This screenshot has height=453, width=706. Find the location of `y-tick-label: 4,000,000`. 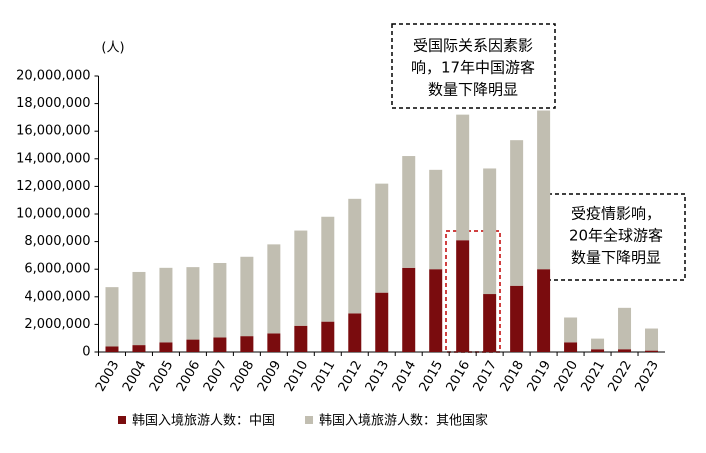

y-tick-label: 4,000,000 is located at coordinates (57, 296).